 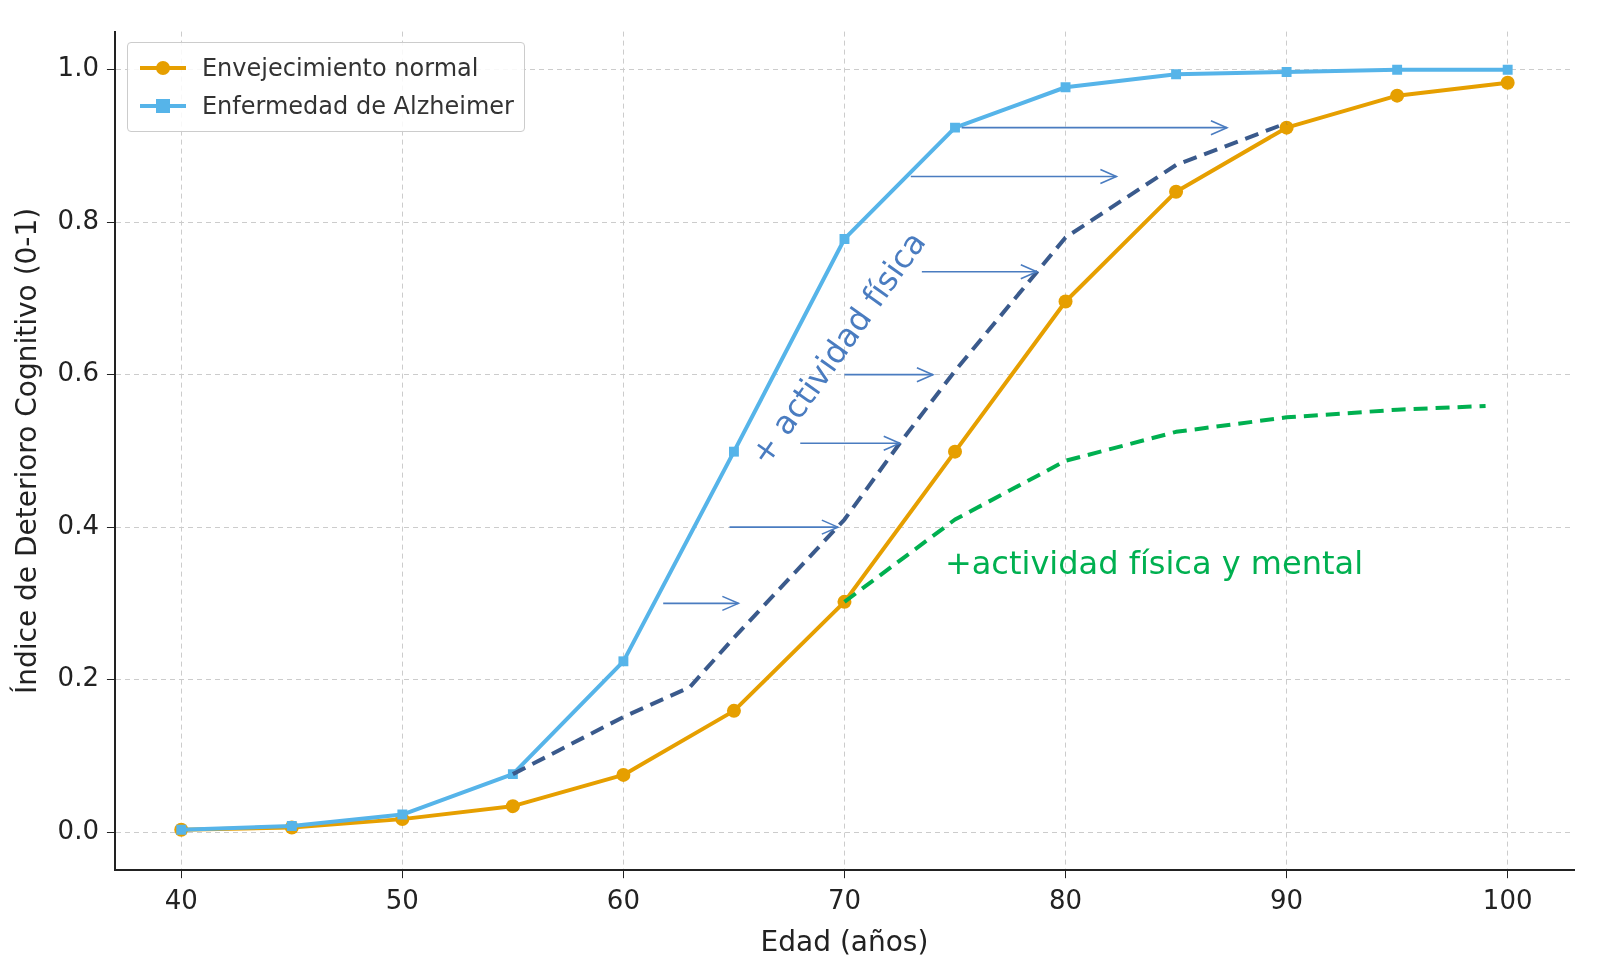 What do you see at coordinates (1066, 899) in the screenshot?
I see `x-tick-label: 80` at bounding box center [1066, 899].